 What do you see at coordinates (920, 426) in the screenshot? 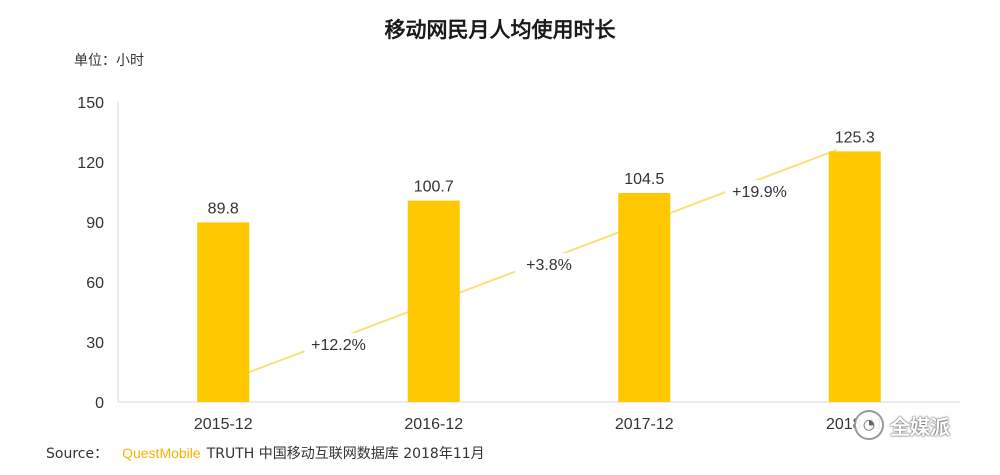
I see `watermark-text: 全媒派` at bounding box center [920, 426].